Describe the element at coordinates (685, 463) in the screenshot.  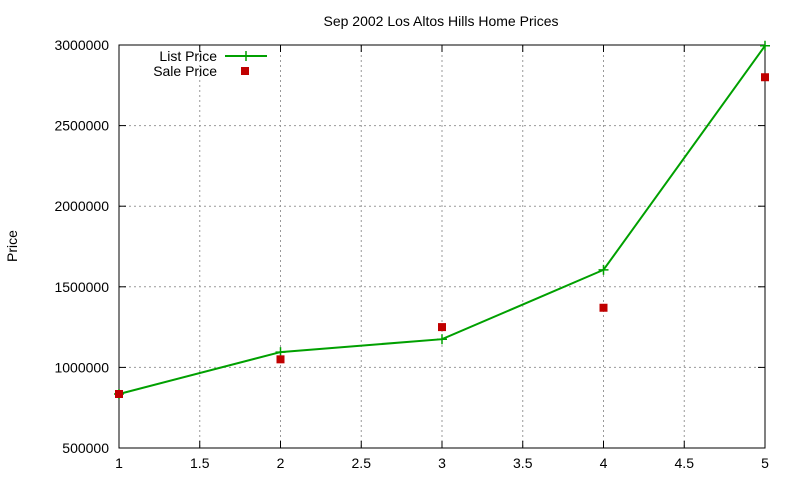
I see `x-tick-label: 4.5` at that location.